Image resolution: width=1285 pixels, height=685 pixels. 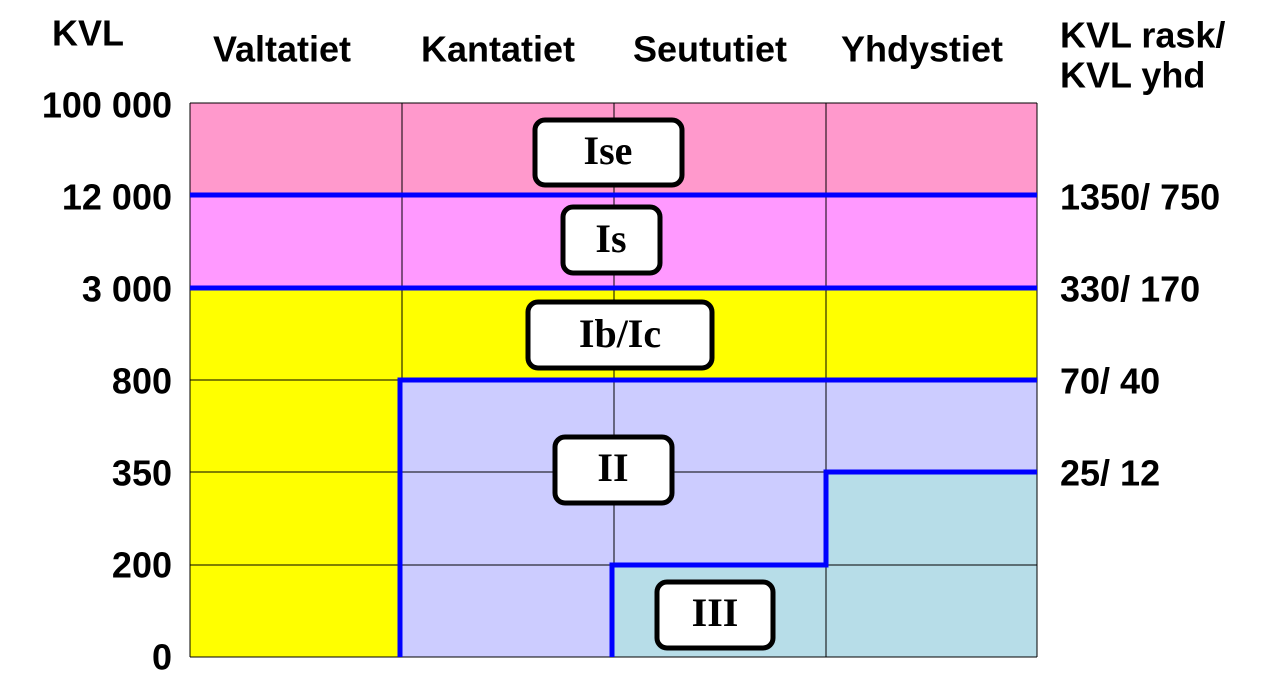 I want to click on zone-label: Ib/Ic, so click(x=620, y=333).